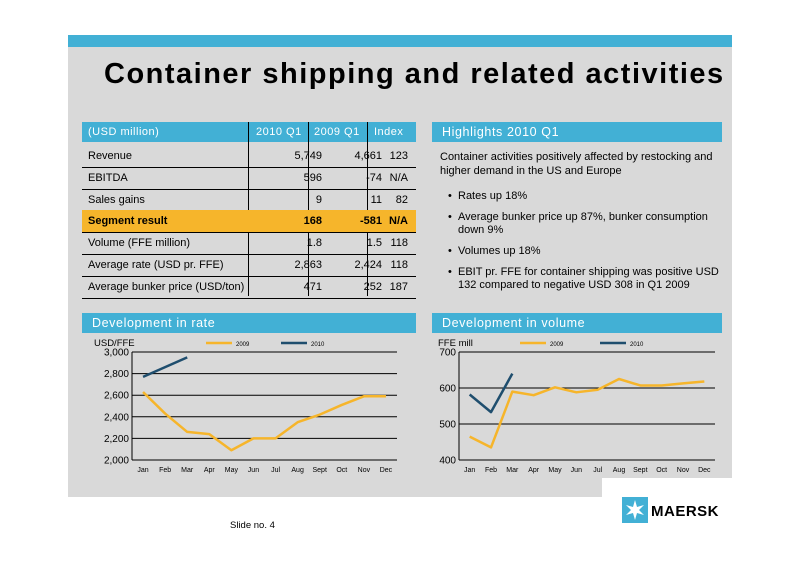  What do you see at coordinates (374, 178) in the screenshot?
I see `cell-2009q1: -74` at bounding box center [374, 178].